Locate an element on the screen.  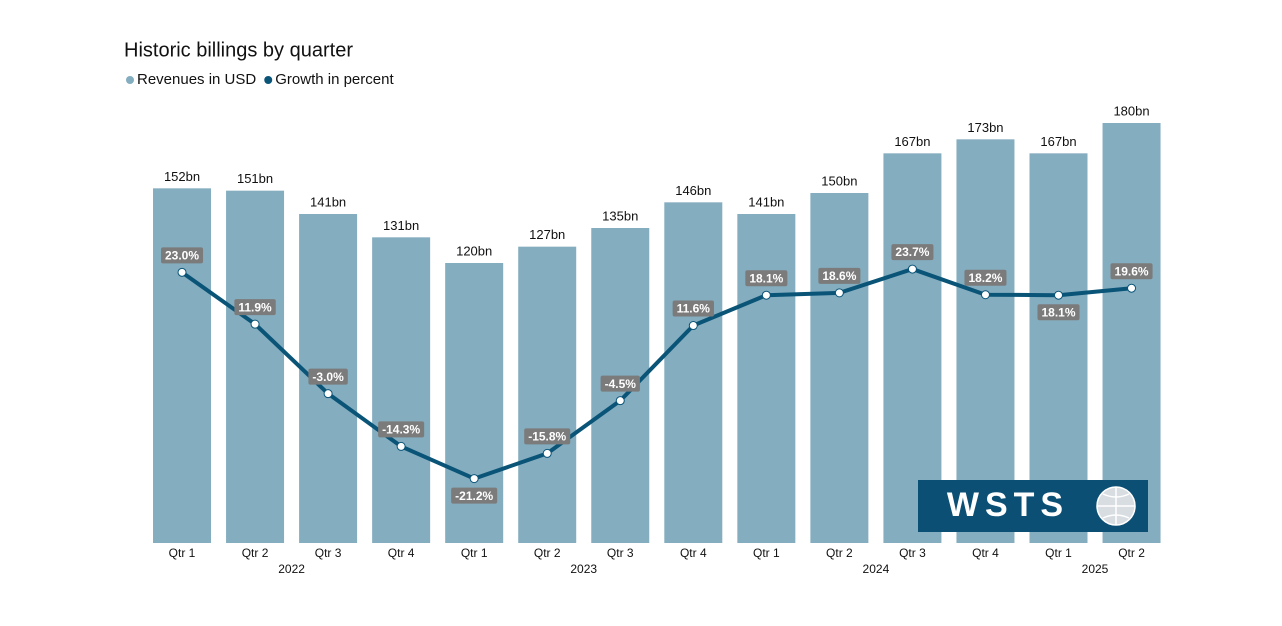
growth-value-label: -4.5% is located at coordinates (621, 384).